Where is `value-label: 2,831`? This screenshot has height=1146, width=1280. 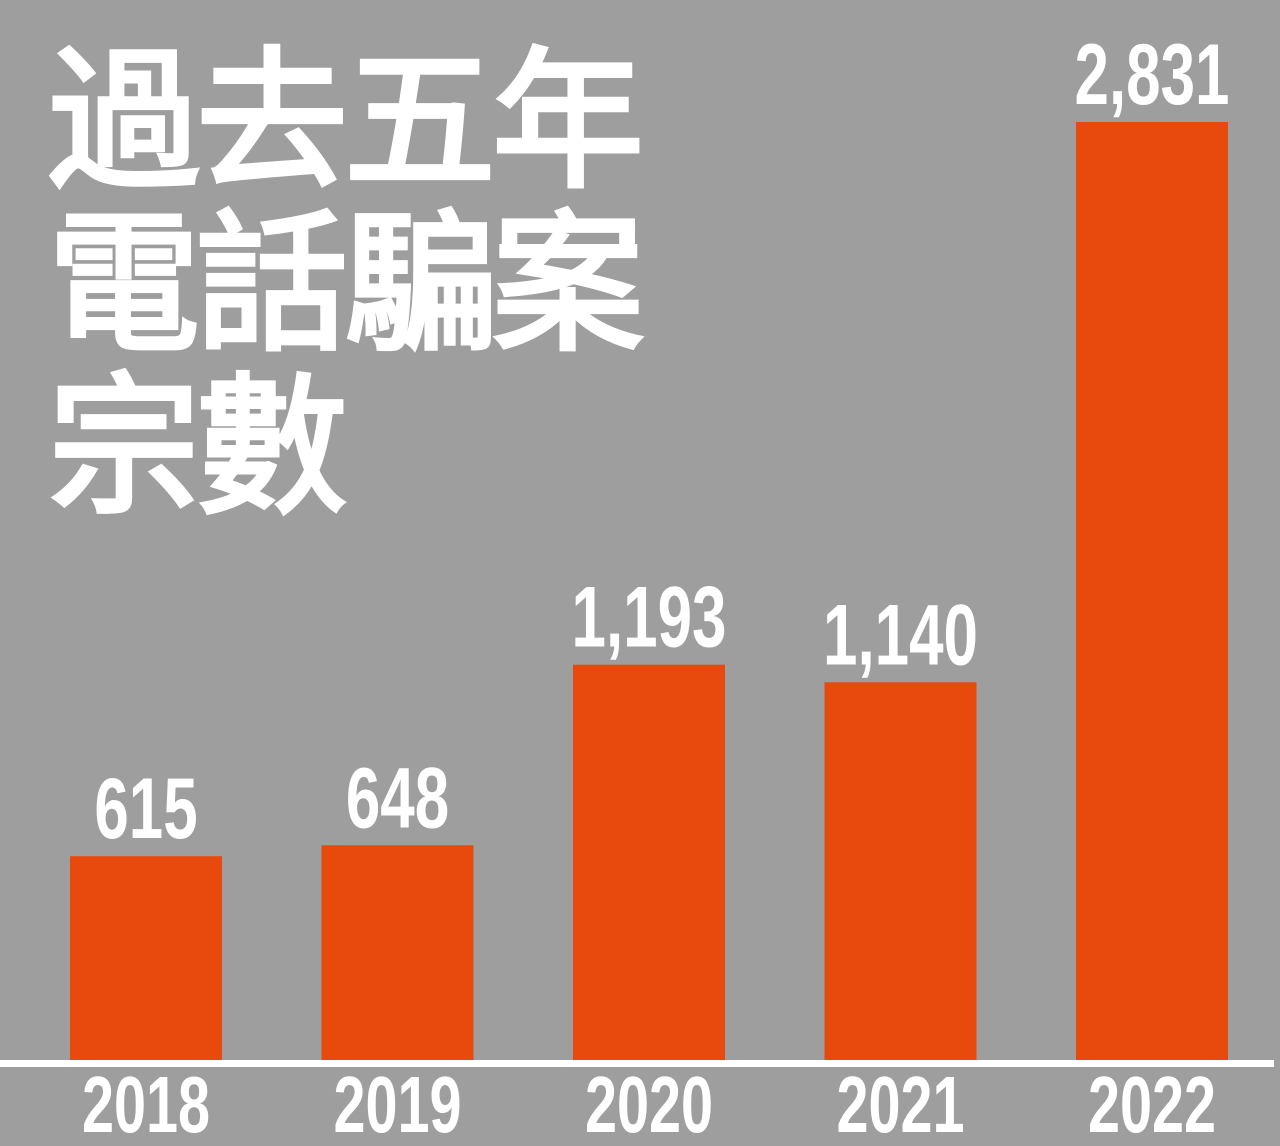 value-label: 2,831 is located at coordinates (1152, 74).